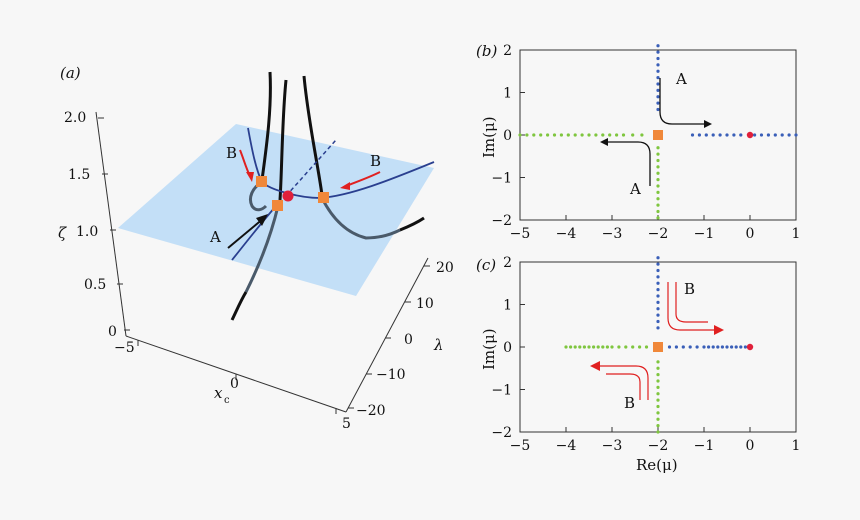  I want to click on x-tick-label: 1, so click(796, 234).